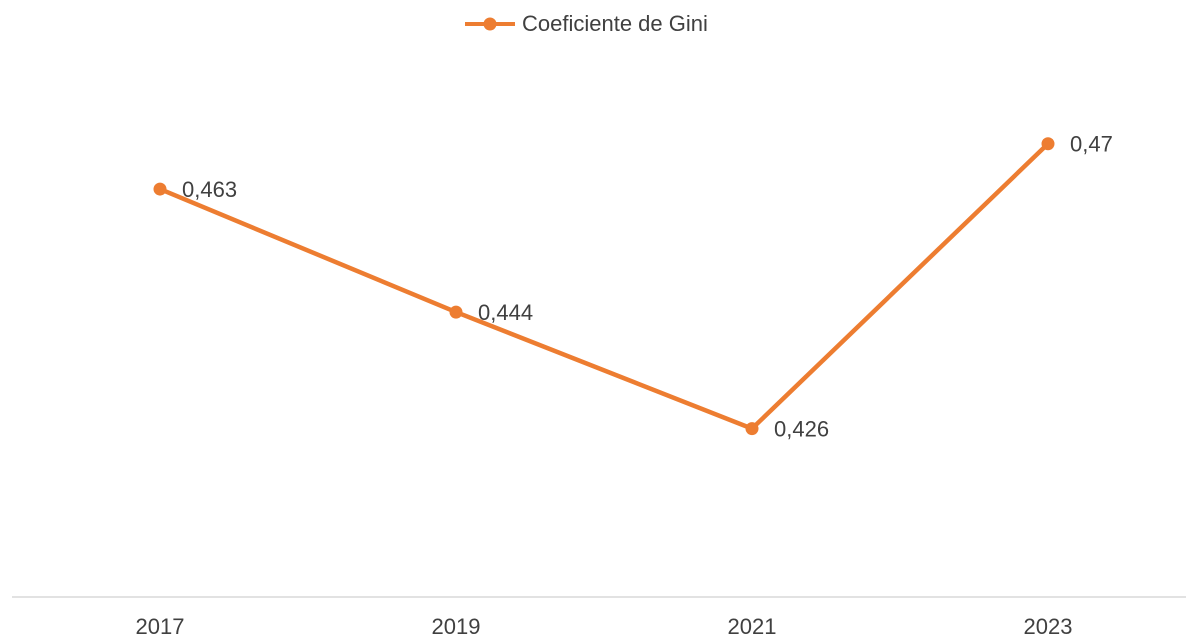 Image resolution: width=1197 pixels, height=641 pixels. What do you see at coordinates (505, 312) in the screenshot?
I see `data-label: 0,444` at bounding box center [505, 312].